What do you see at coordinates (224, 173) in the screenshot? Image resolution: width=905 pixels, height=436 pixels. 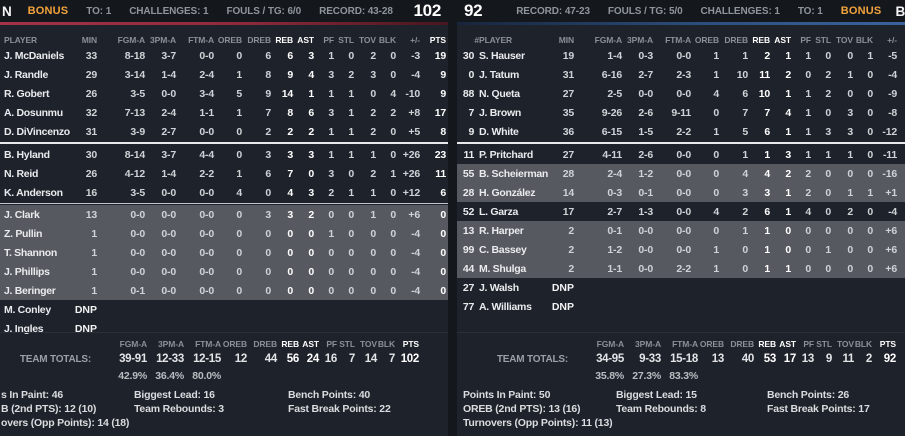 I see `player-row: N. Reid 26 4-12 1-4 2-2 1 6 7 0 3 0 2 1 +26 11` at bounding box center [224, 173].